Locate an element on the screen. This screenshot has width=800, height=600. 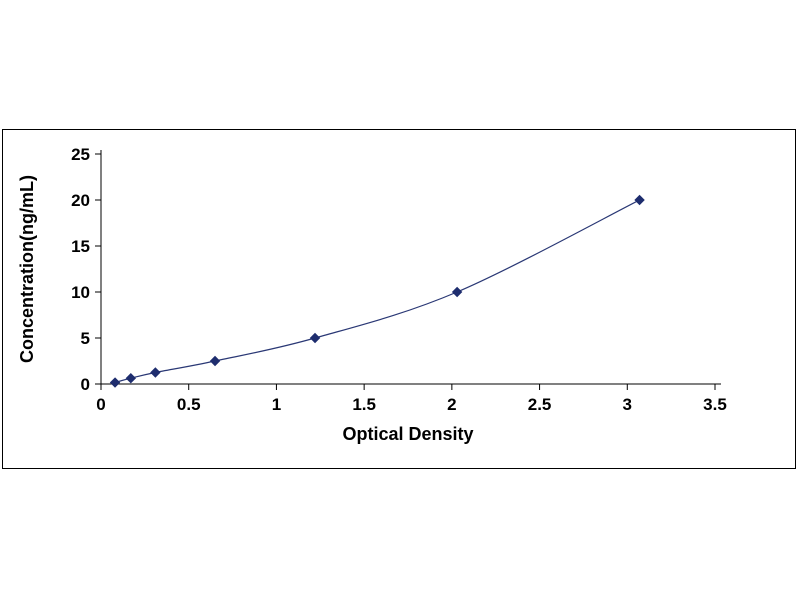
x-axis-title: Optical Density is located at coordinates (407, 434).